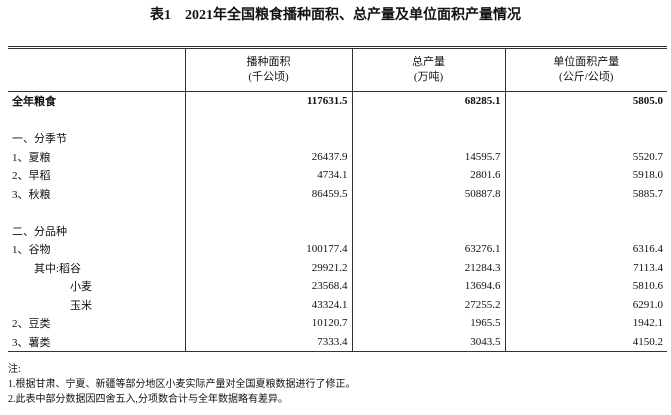  I want to click on row: 一、分季节, so click(337, 138).